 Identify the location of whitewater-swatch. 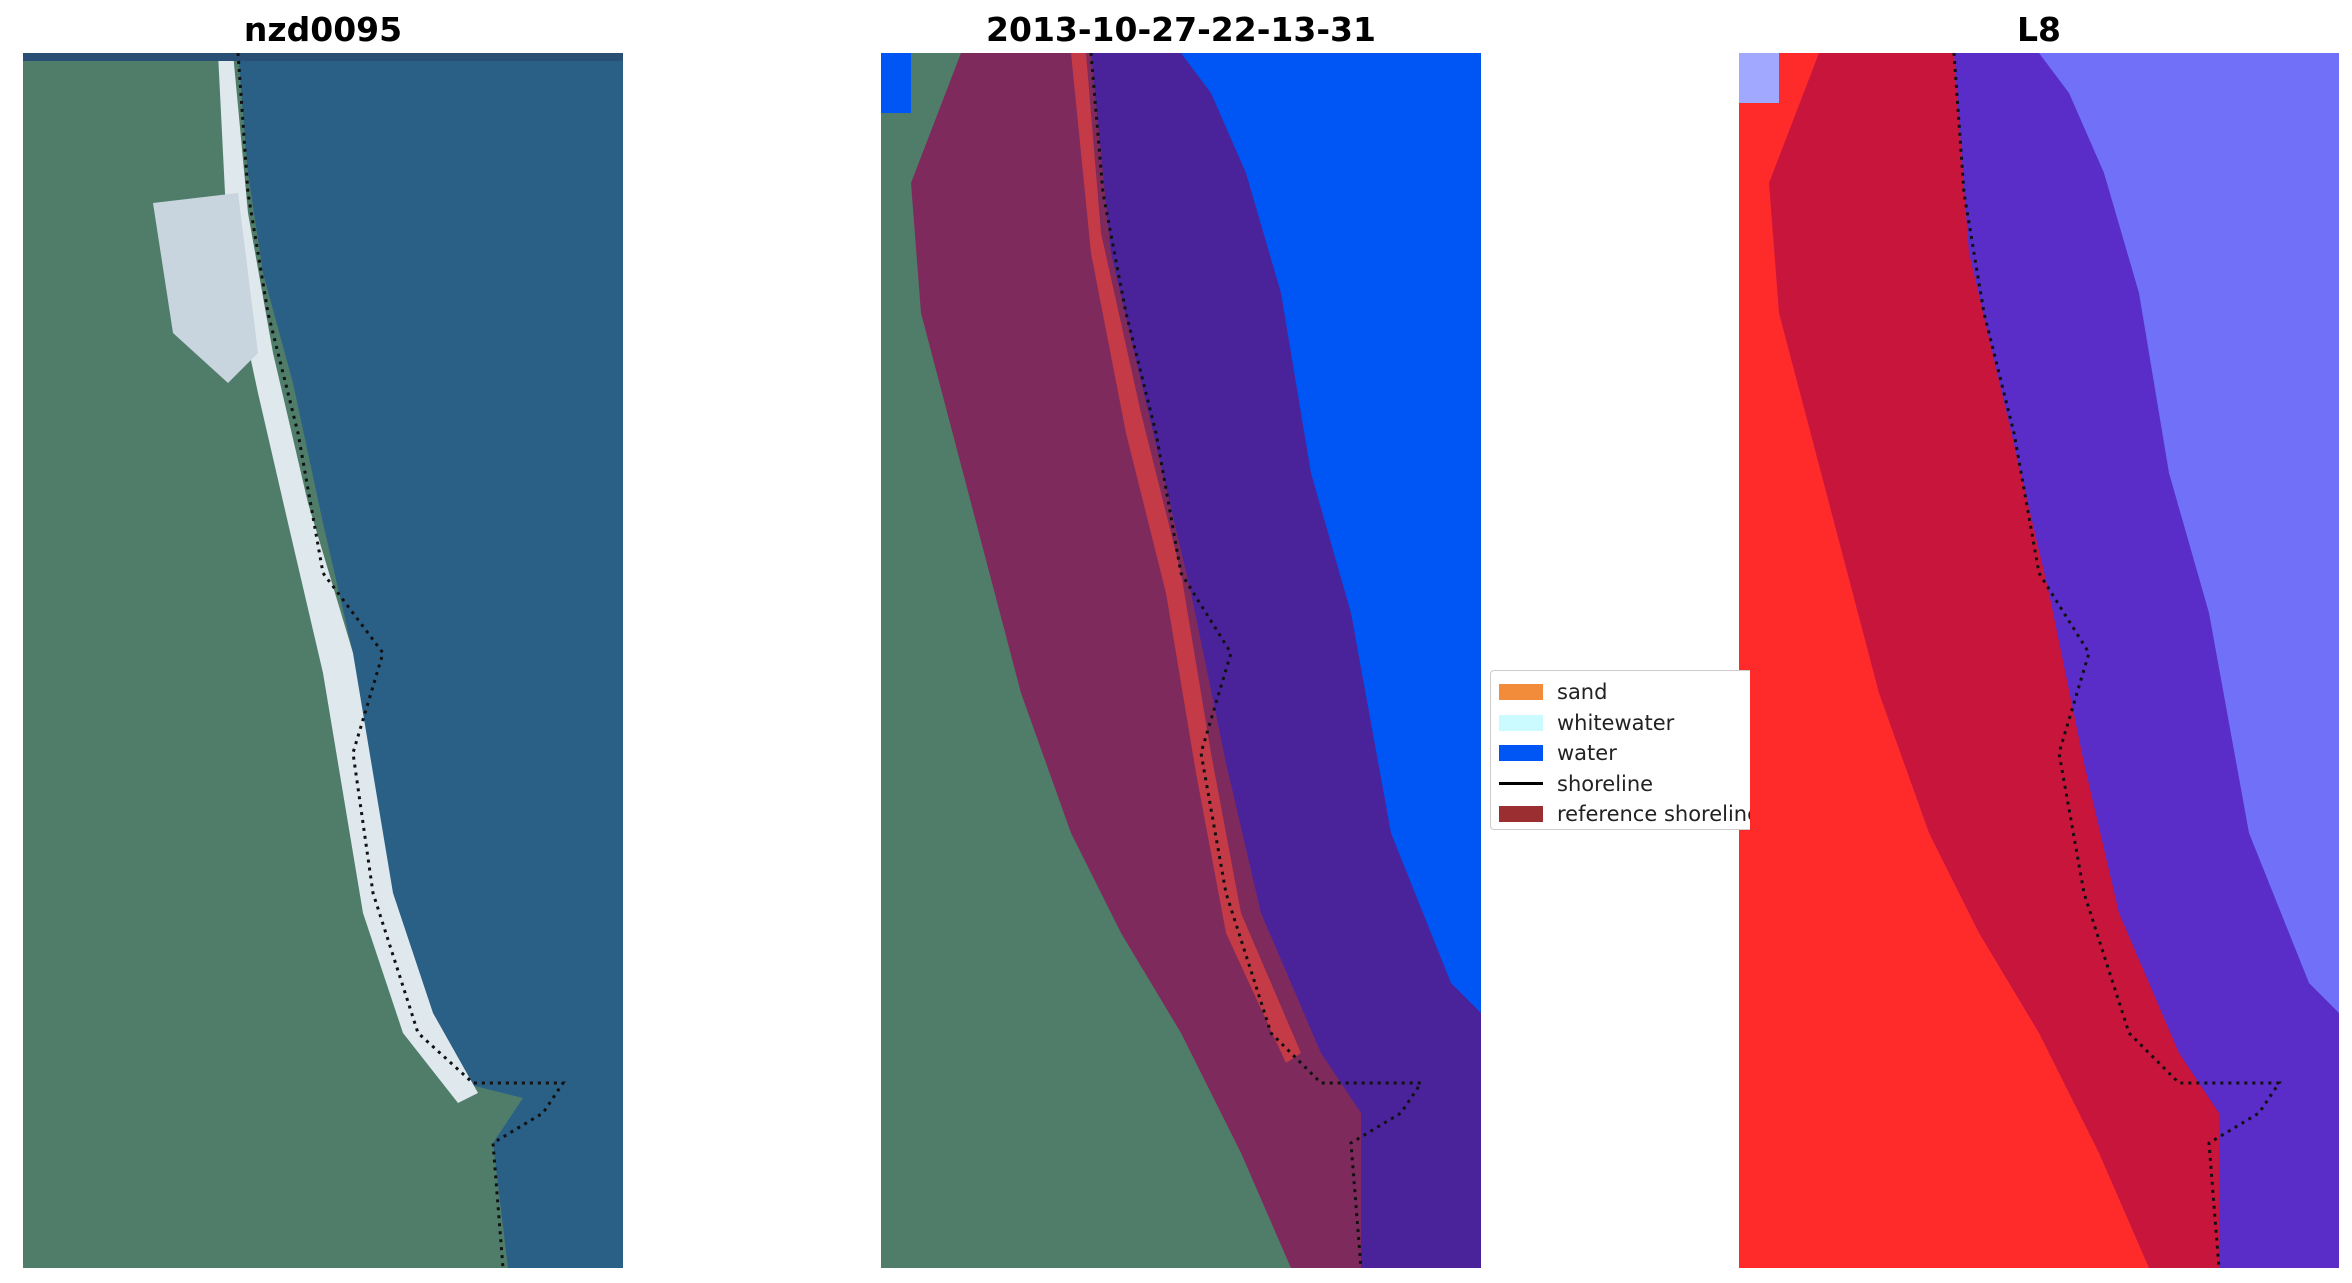
(1521, 722).